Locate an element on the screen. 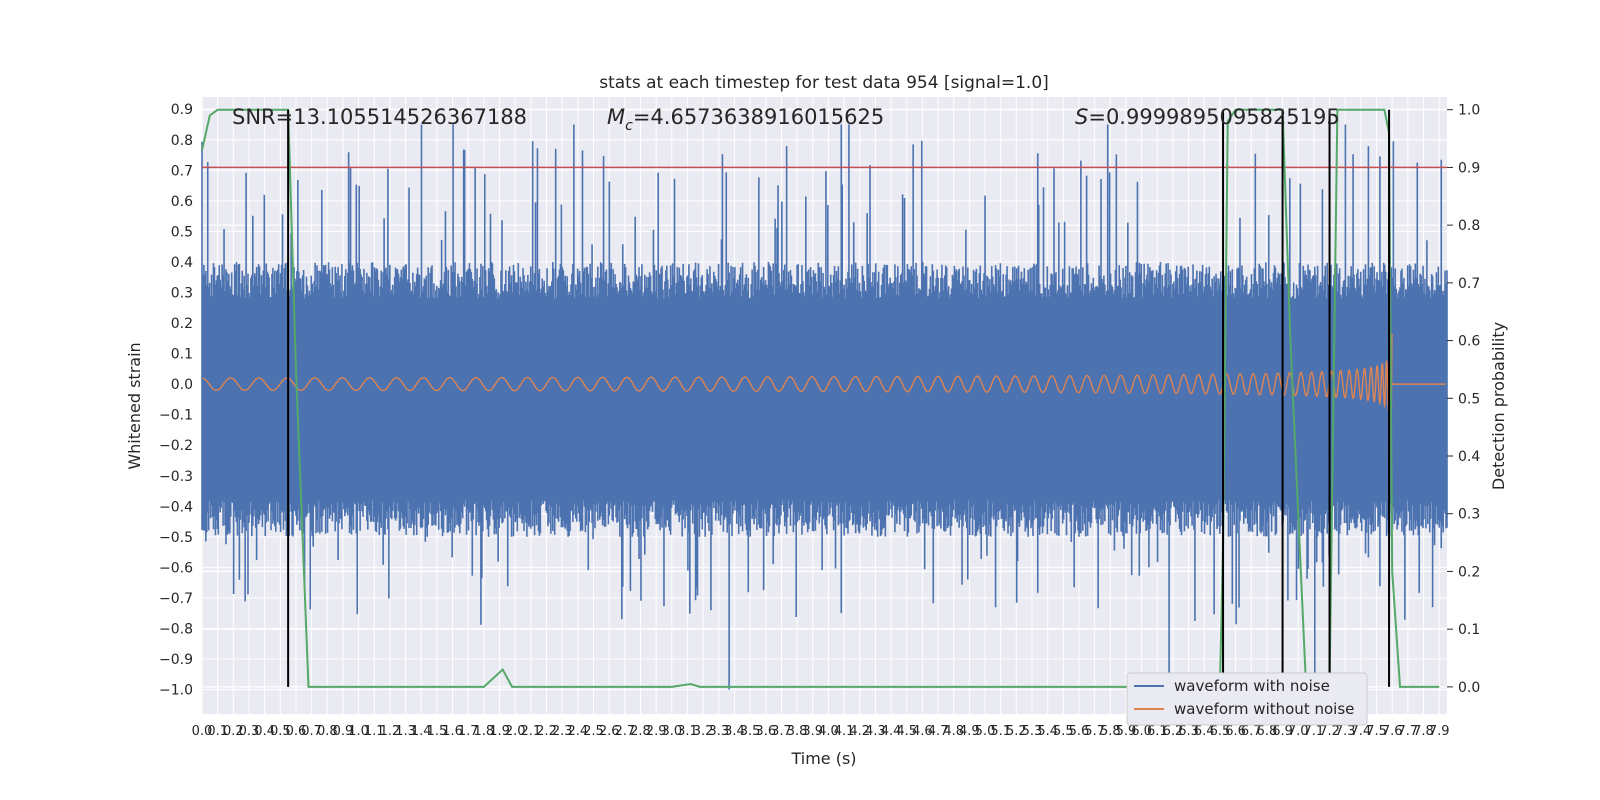 The image size is (1600, 800). x-tick-label: 7.4 is located at coordinates (1361, 731).